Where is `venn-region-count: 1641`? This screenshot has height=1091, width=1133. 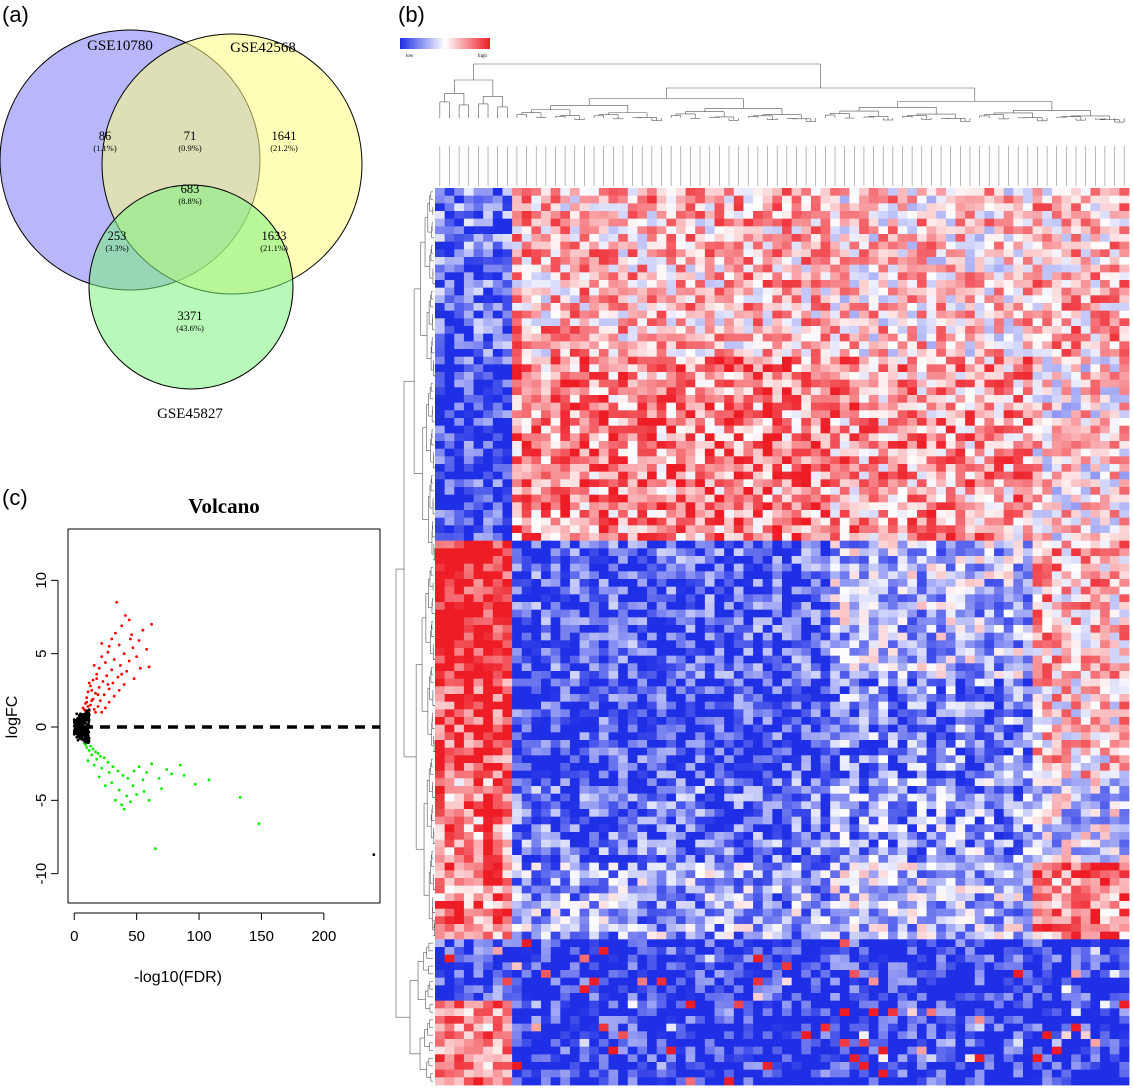
venn-region-count: 1641 is located at coordinates (284, 136).